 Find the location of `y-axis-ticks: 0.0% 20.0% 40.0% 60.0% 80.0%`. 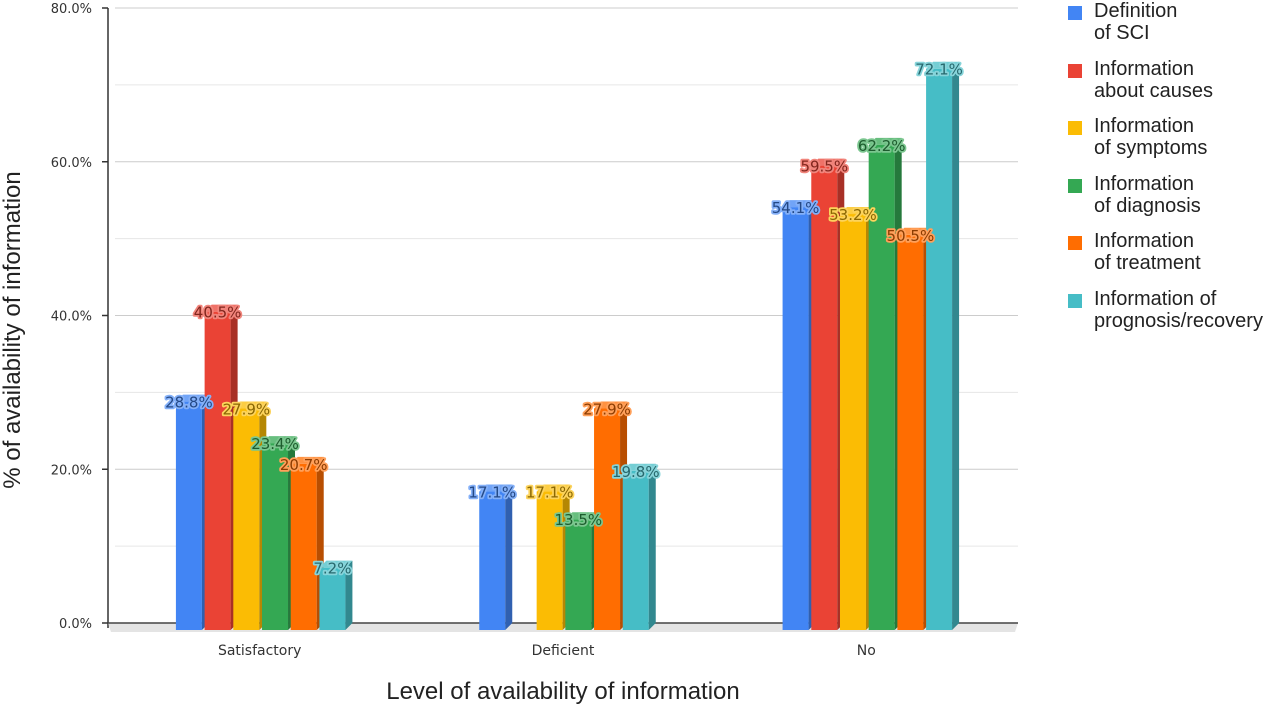

y-axis-ticks: 0.0% 20.0% 40.0% 60.0% 80.0% is located at coordinates (80, 317).